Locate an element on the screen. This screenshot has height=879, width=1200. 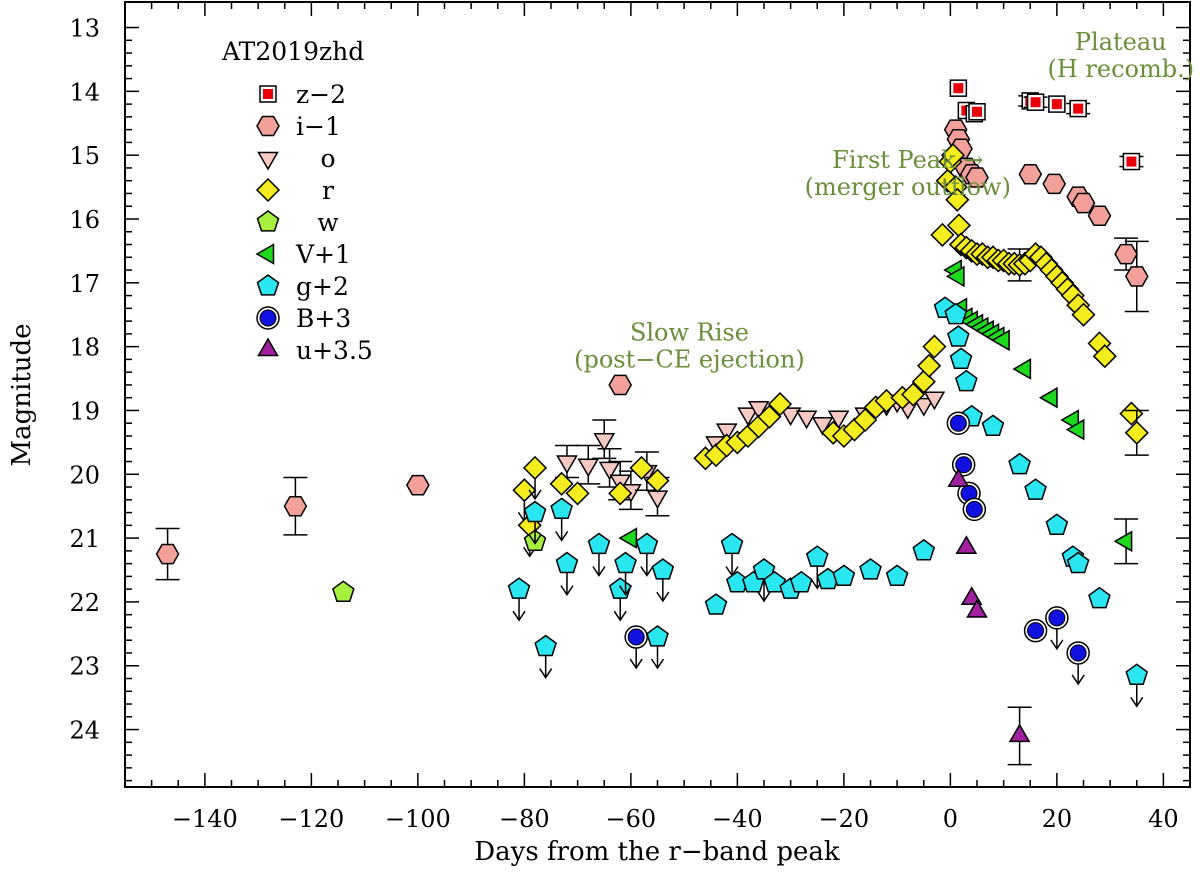
x-tick-label: −100 is located at coordinates (418, 819).